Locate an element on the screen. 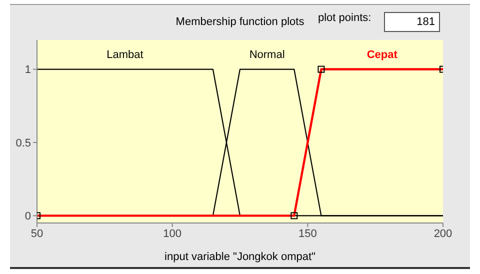  series-label: Lambat is located at coordinates (125, 55).